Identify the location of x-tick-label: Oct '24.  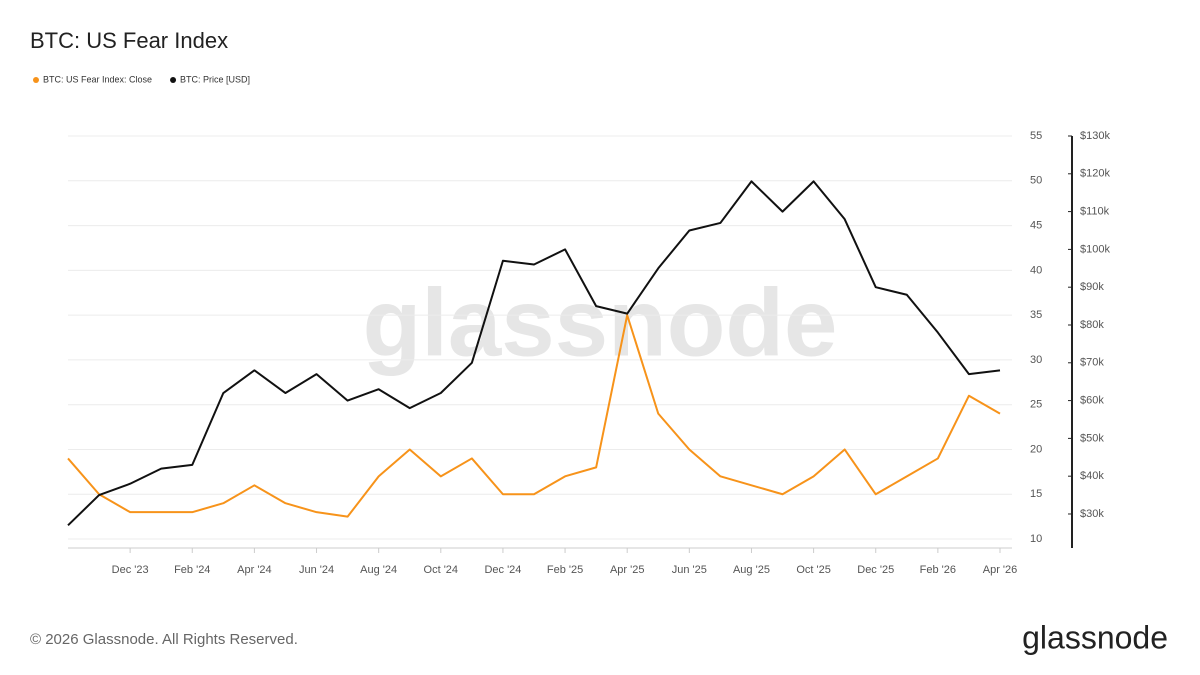
(441, 570).